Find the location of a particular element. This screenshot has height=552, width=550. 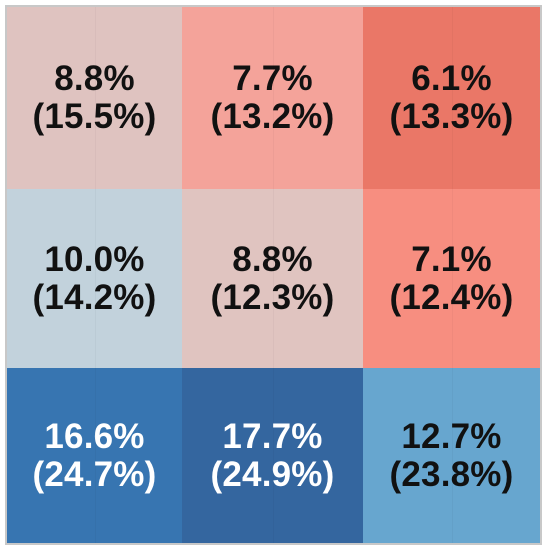

heatmap-cell-r2-c3: 7.1% (12.4%) is located at coordinates (451, 278).